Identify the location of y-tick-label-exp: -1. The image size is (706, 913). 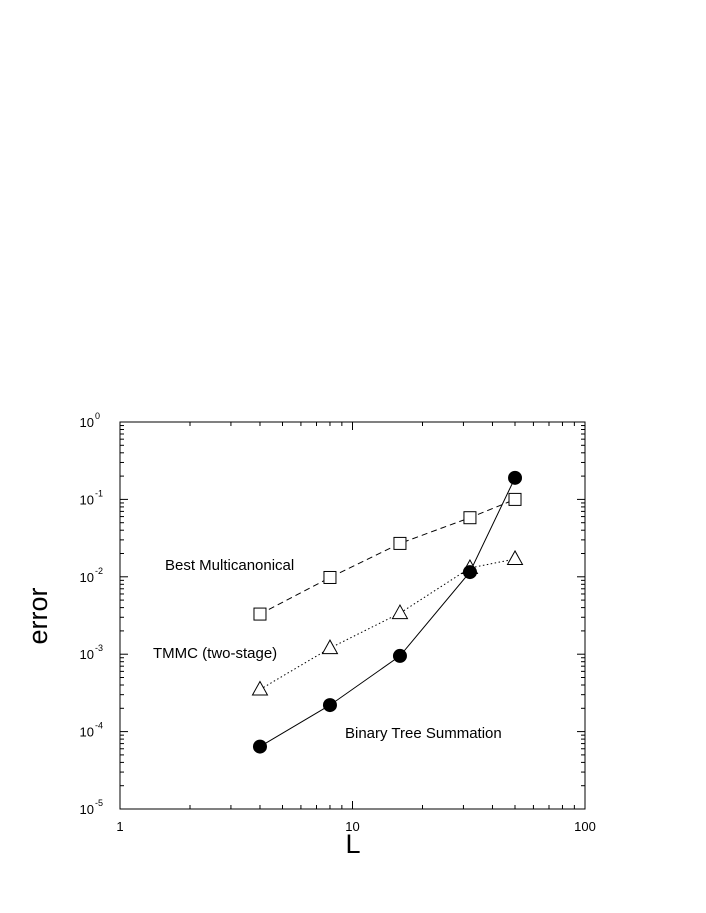
(99, 493).